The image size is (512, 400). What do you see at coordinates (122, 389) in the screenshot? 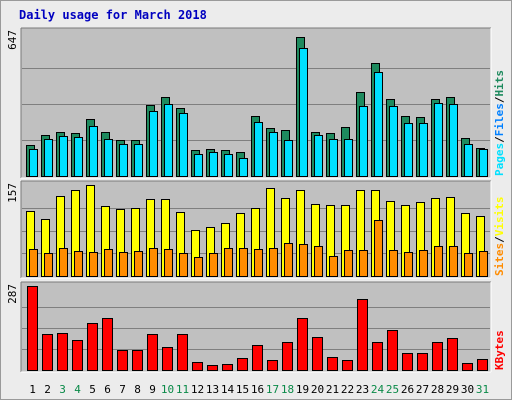
I see `x-tick-label: 7` at bounding box center [122, 389].